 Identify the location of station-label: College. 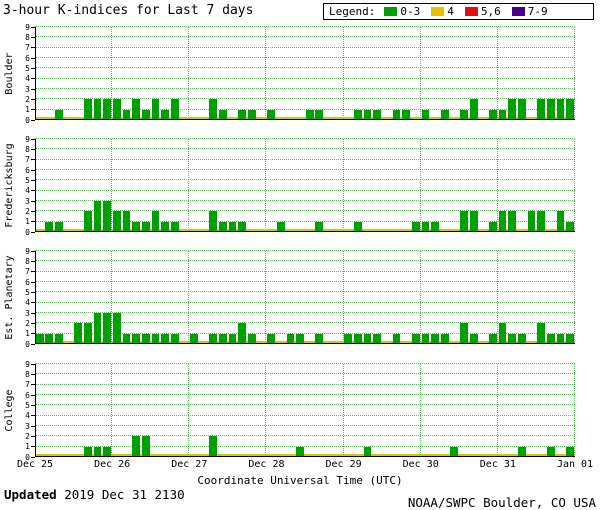
(9, 410).